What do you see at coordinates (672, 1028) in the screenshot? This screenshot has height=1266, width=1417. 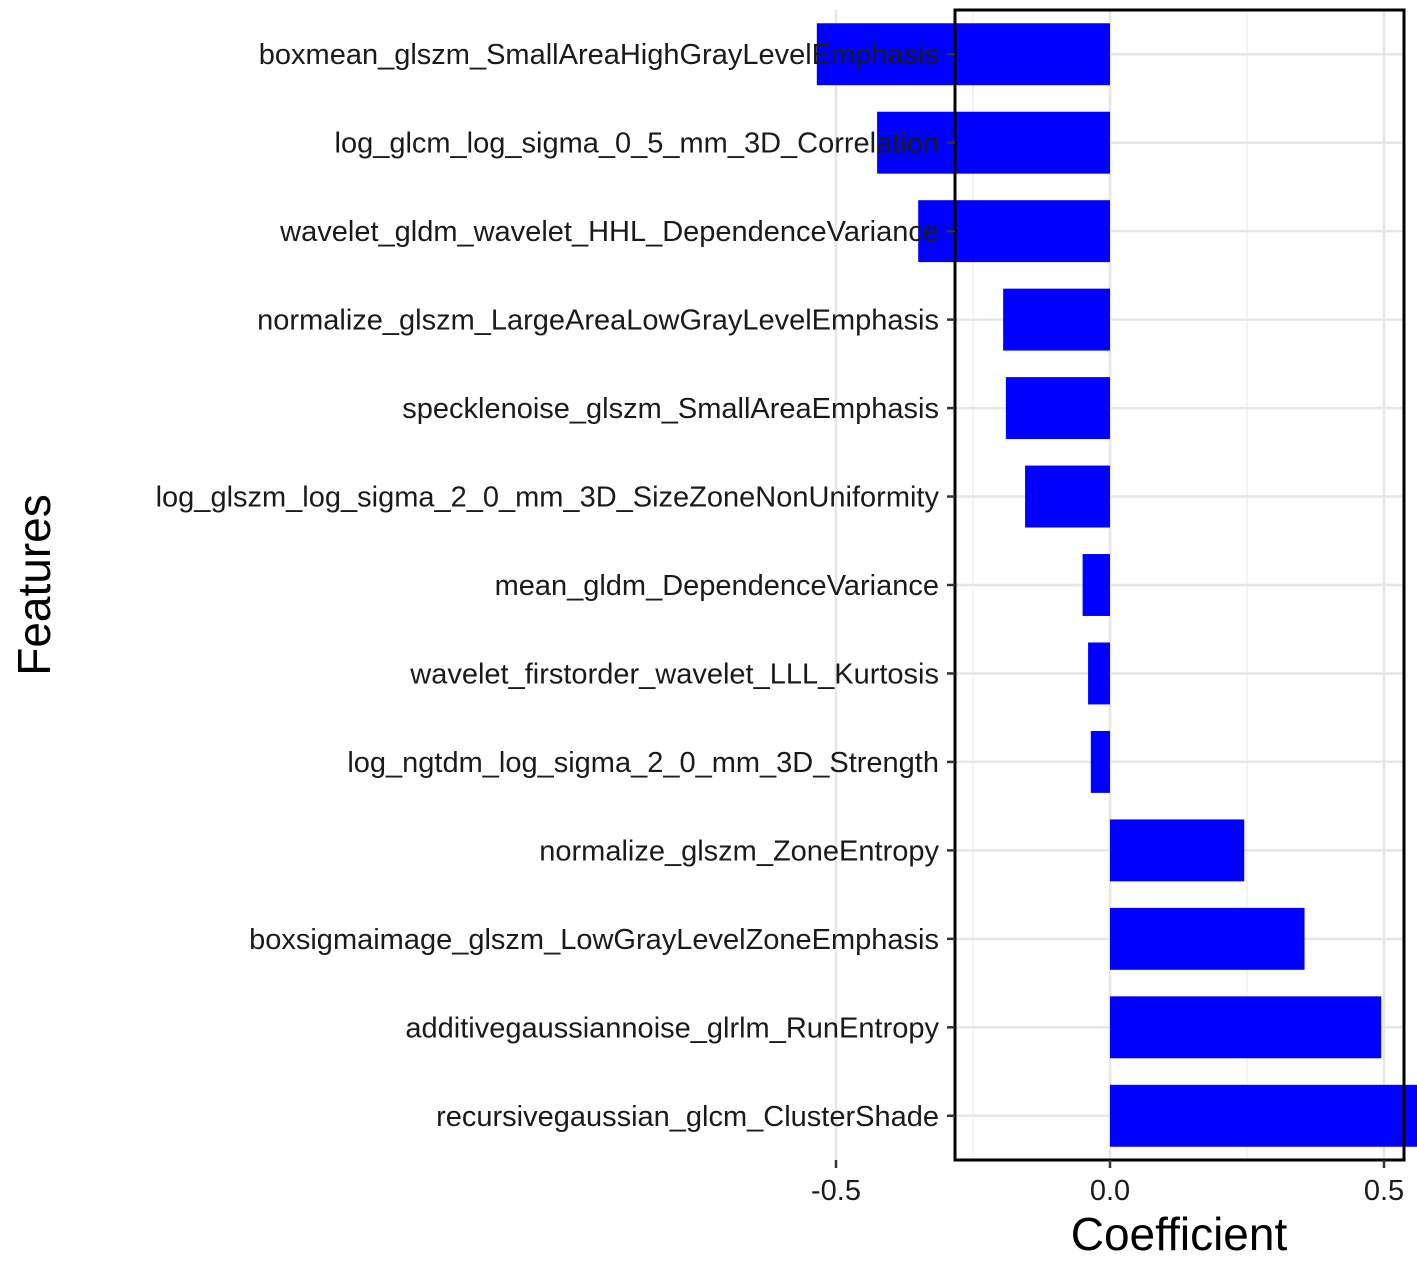 I see `y-tick-label: additivegaussiannoise_glrlm_RunEntropy` at bounding box center [672, 1028].